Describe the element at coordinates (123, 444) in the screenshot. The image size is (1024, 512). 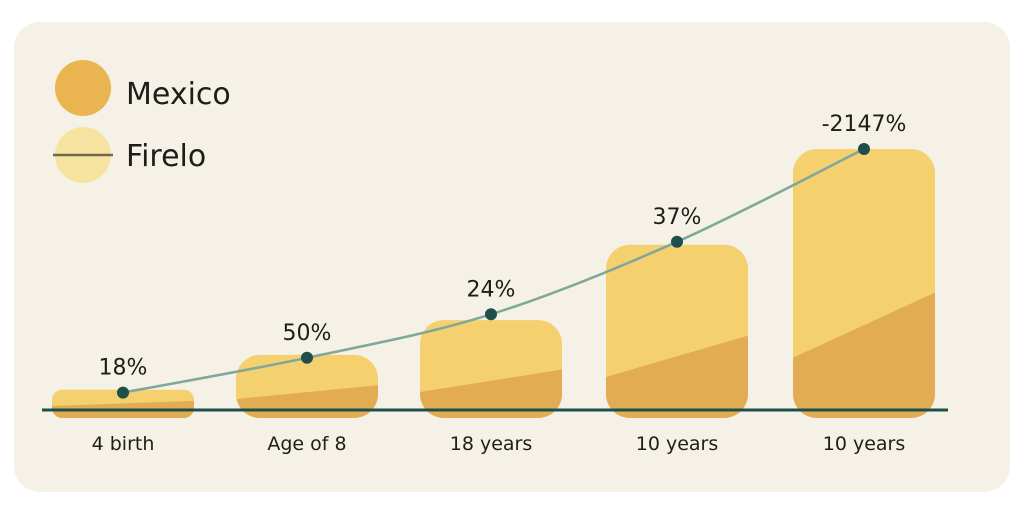
I see `x-tick-label-1: 4 birth` at that location.